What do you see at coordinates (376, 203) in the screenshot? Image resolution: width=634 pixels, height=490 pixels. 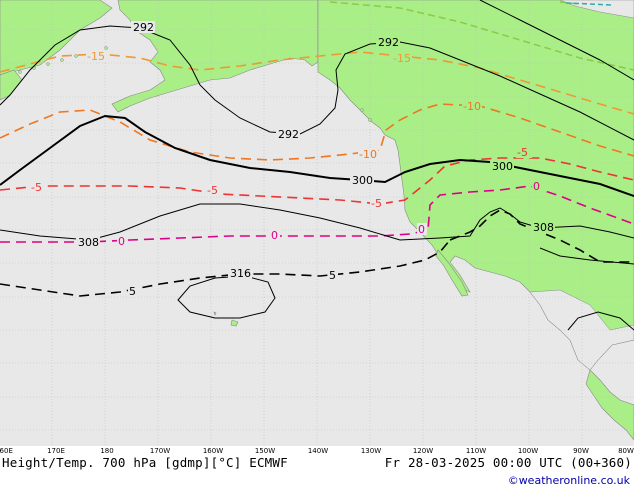 I see `label-tm5c: -5` at bounding box center [376, 203].